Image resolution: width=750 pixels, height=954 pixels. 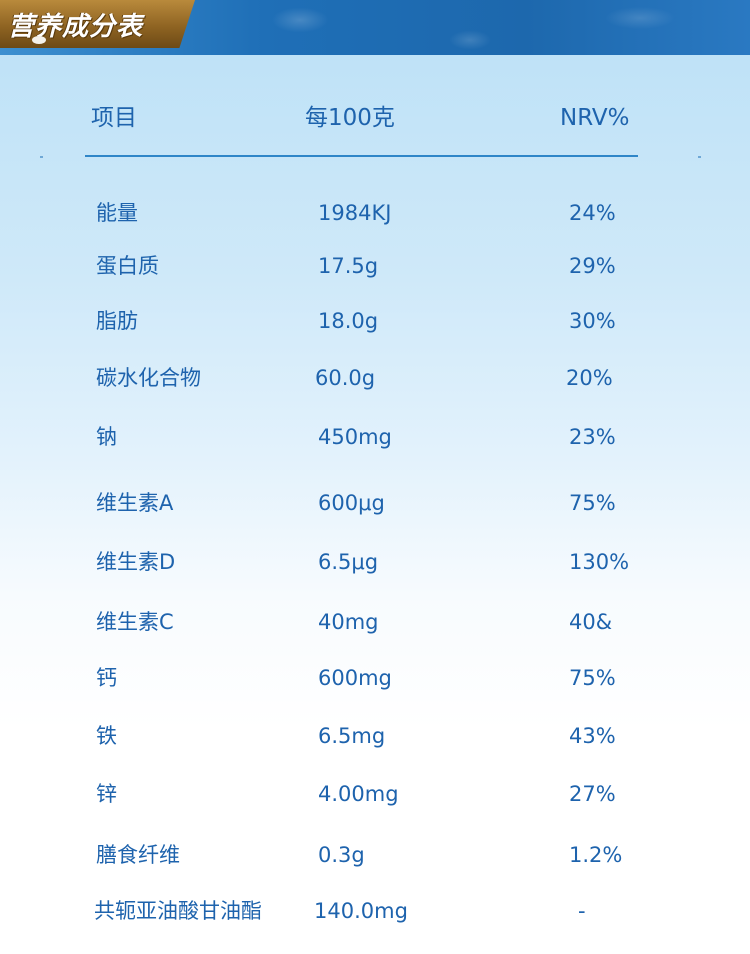 I want to click on row-per-100g: 40mg, so click(x=348, y=622).